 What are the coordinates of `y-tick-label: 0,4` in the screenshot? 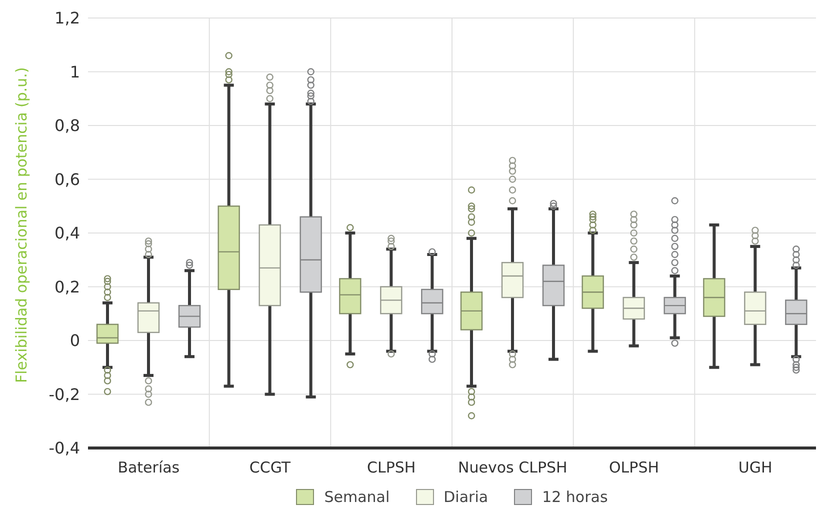 It's located at (67, 233).